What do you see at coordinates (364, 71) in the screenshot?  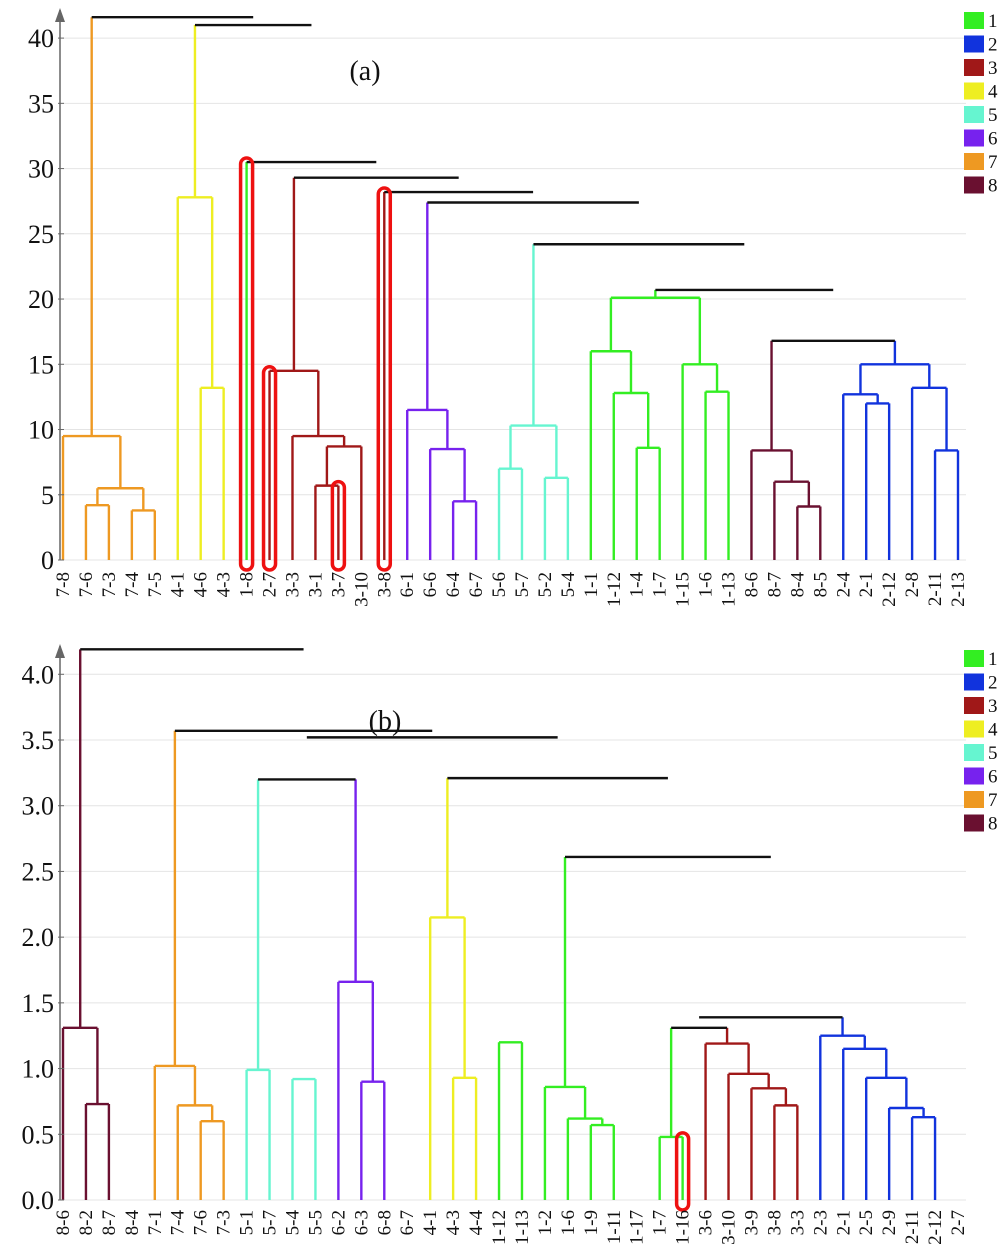 I see `panel-a-label: (a)` at bounding box center [364, 71].